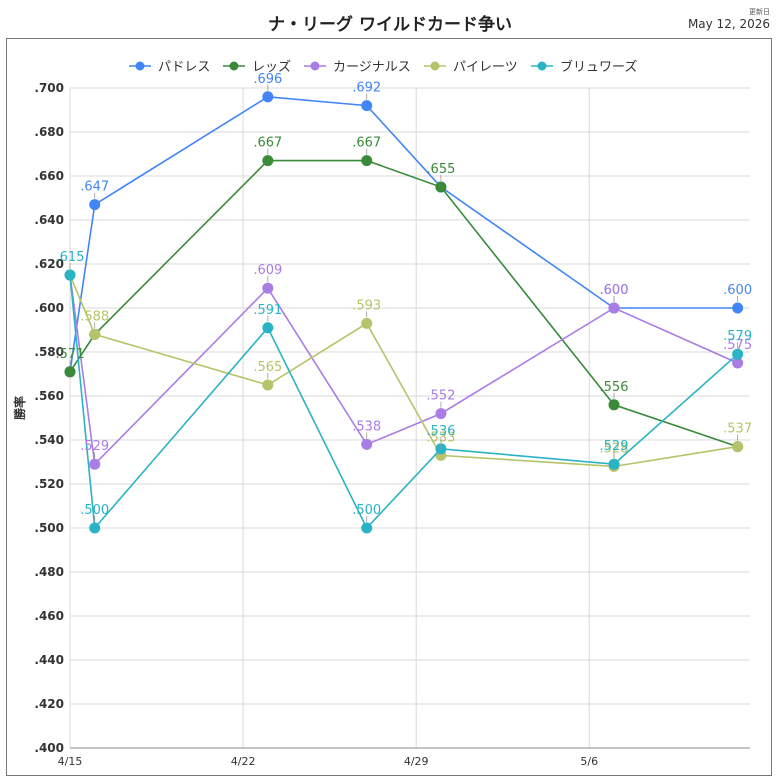 This screenshot has width=780, height=780. What do you see at coordinates (49, 748) in the screenshot?
I see `y-tick-label: .400` at bounding box center [49, 748].